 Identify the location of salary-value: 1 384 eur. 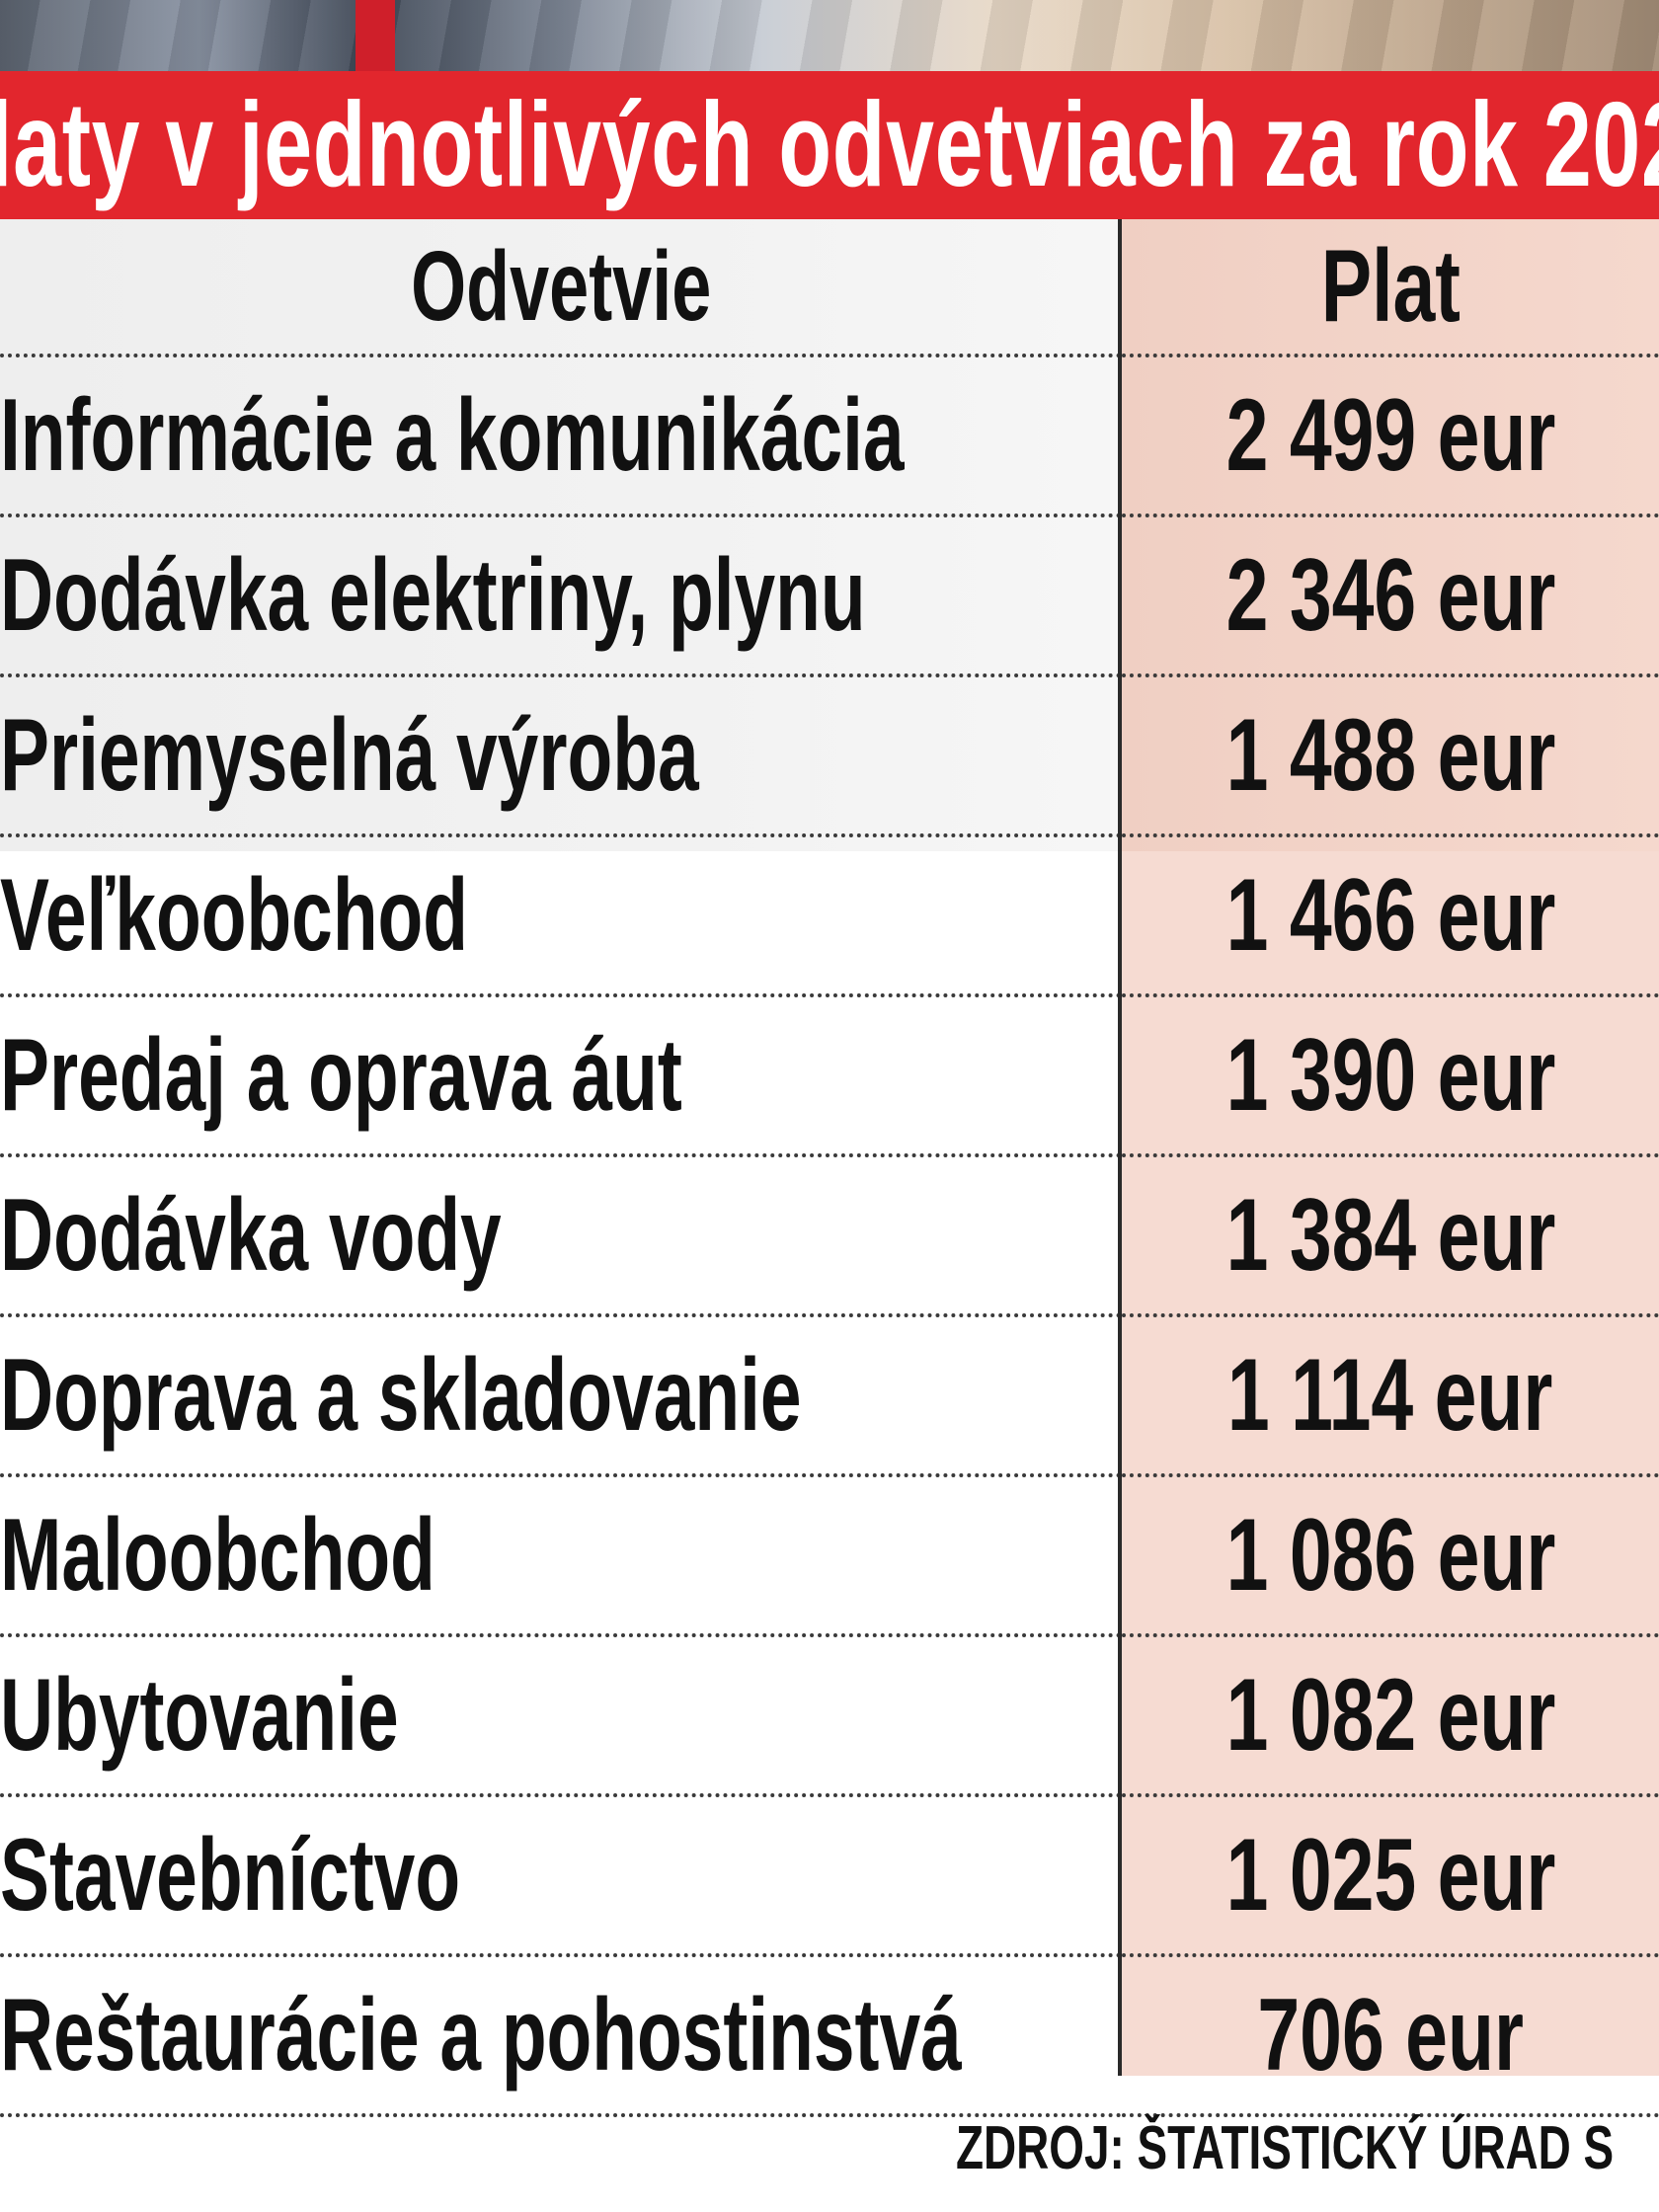
(1390, 1235).